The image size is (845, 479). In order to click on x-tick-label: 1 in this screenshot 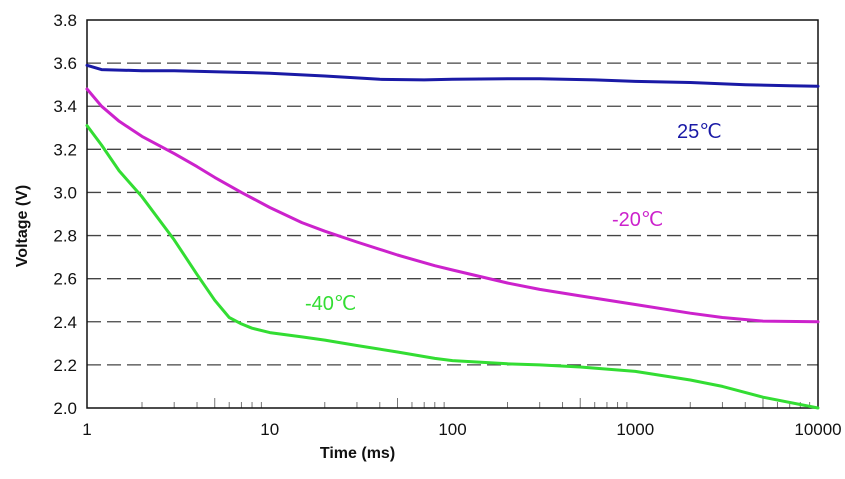, I will do `click(86, 429)`.